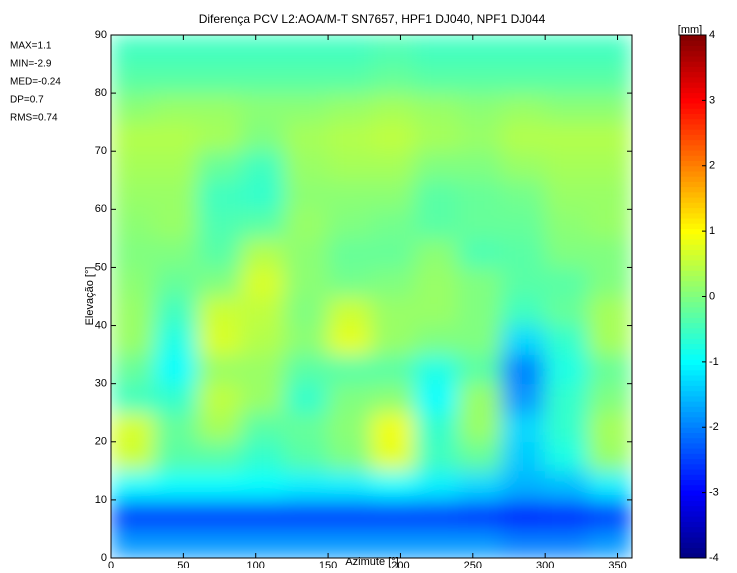 Image resolution: width=737 pixels, height=573 pixels. I want to click on colorbar-tick-label: -4, so click(714, 558).